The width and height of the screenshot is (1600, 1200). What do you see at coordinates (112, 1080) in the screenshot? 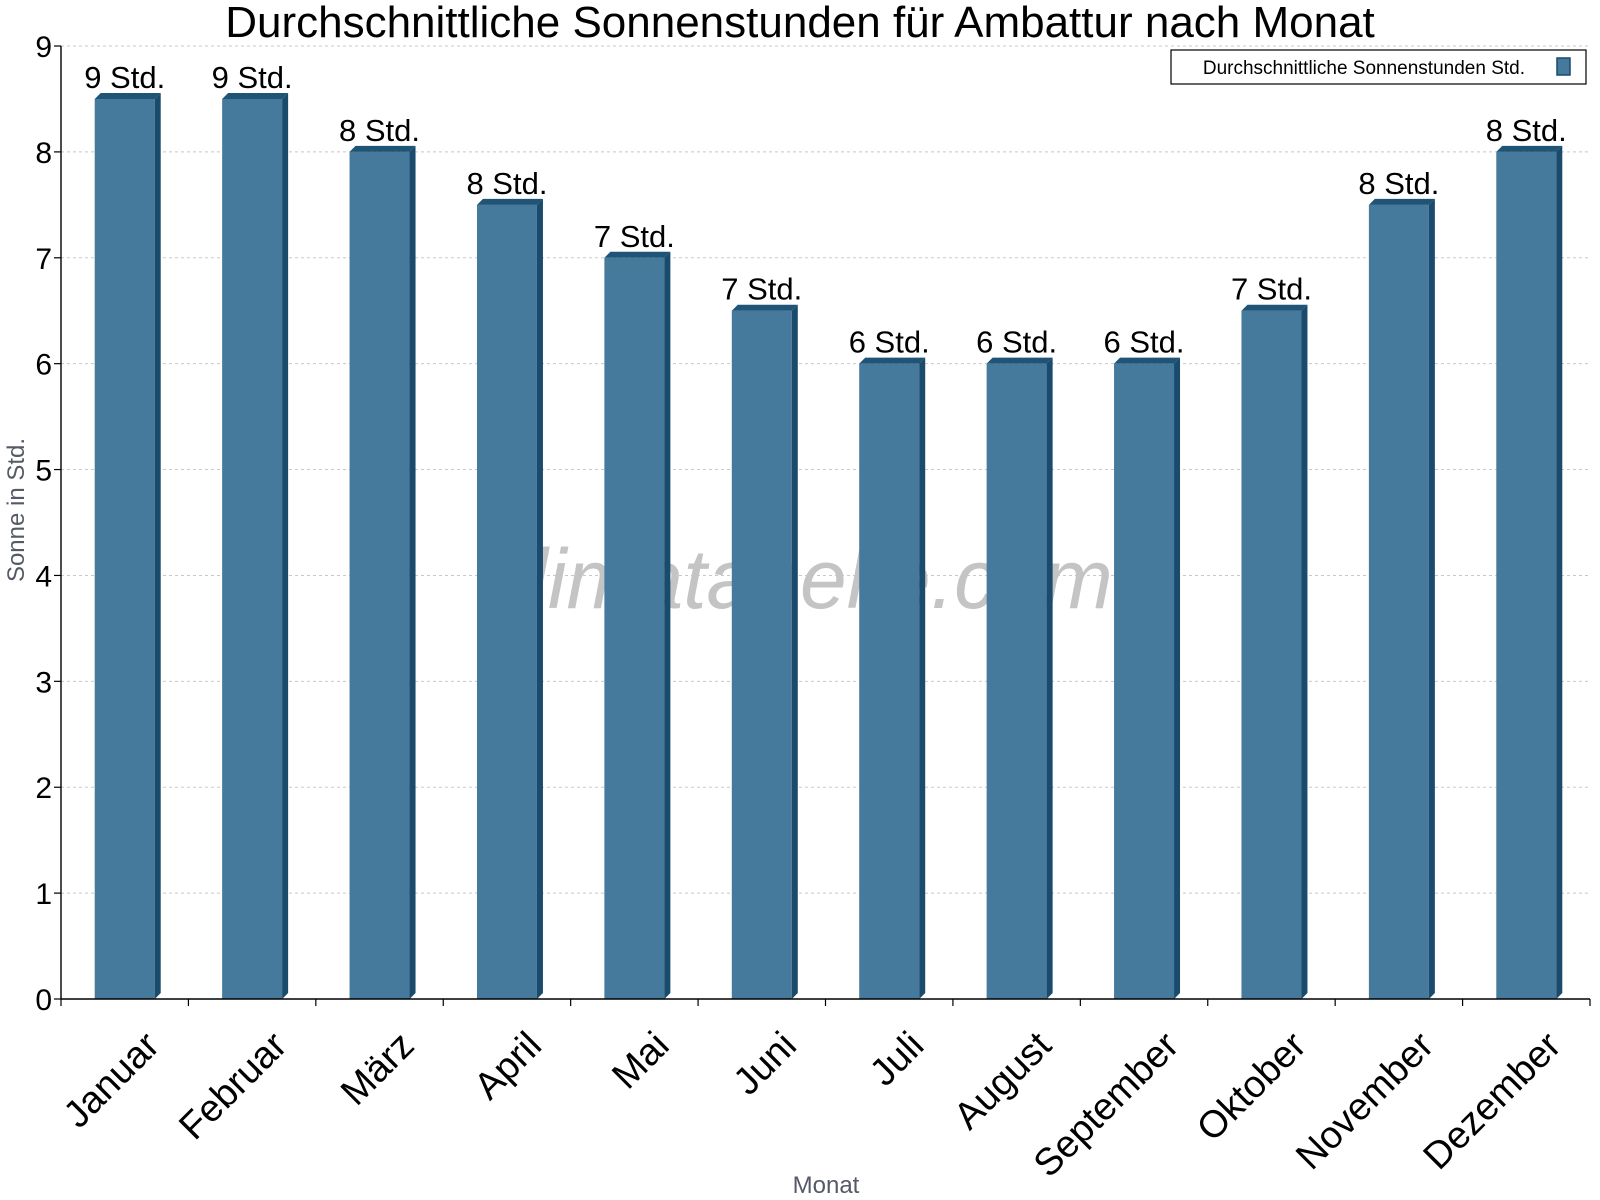
I see `x-tick-label: Januar` at bounding box center [112, 1080].